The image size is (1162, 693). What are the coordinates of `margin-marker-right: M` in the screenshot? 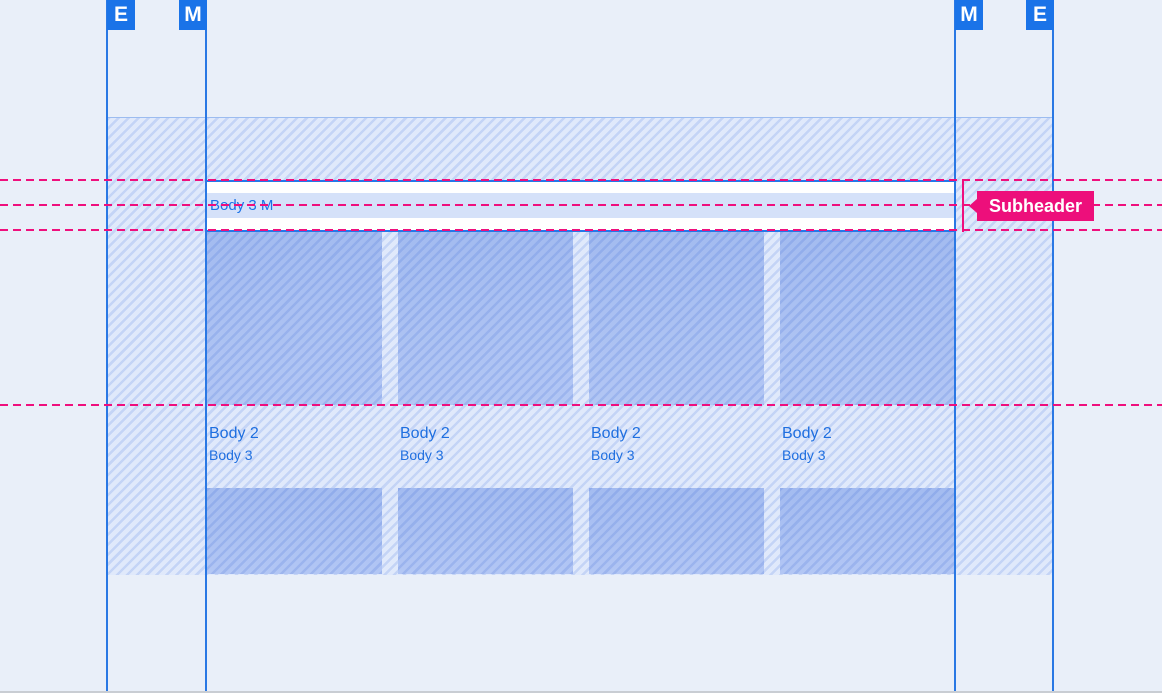 It's located at (969, 15).